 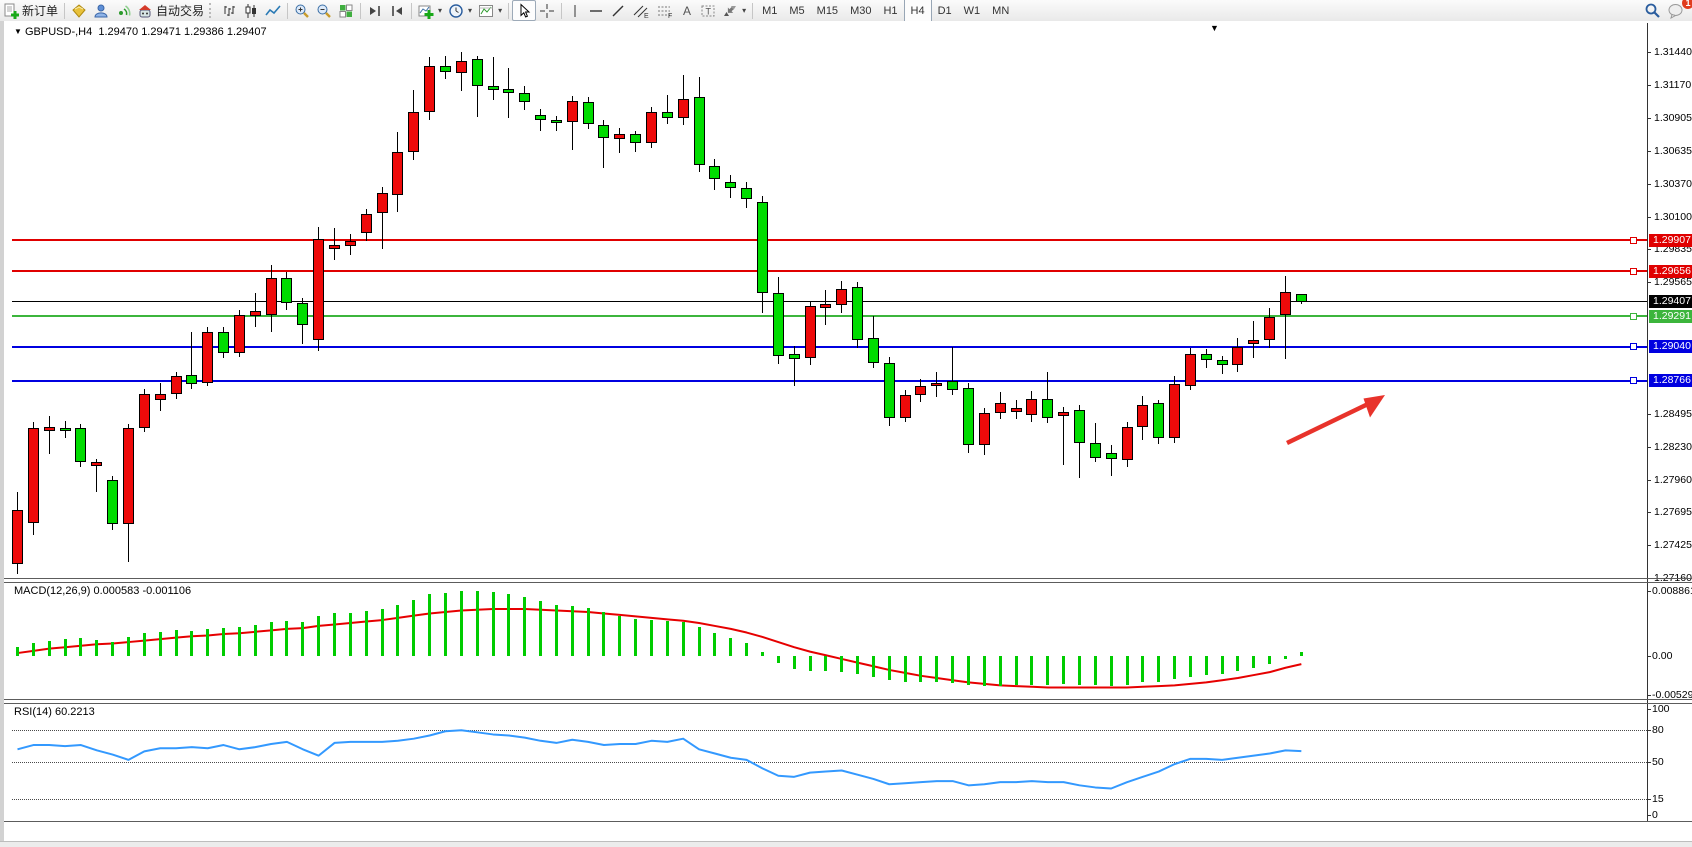 What do you see at coordinates (770, 10) in the screenshot?
I see `tab-timeframe-M1: M1` at bounding box center [770, 10].